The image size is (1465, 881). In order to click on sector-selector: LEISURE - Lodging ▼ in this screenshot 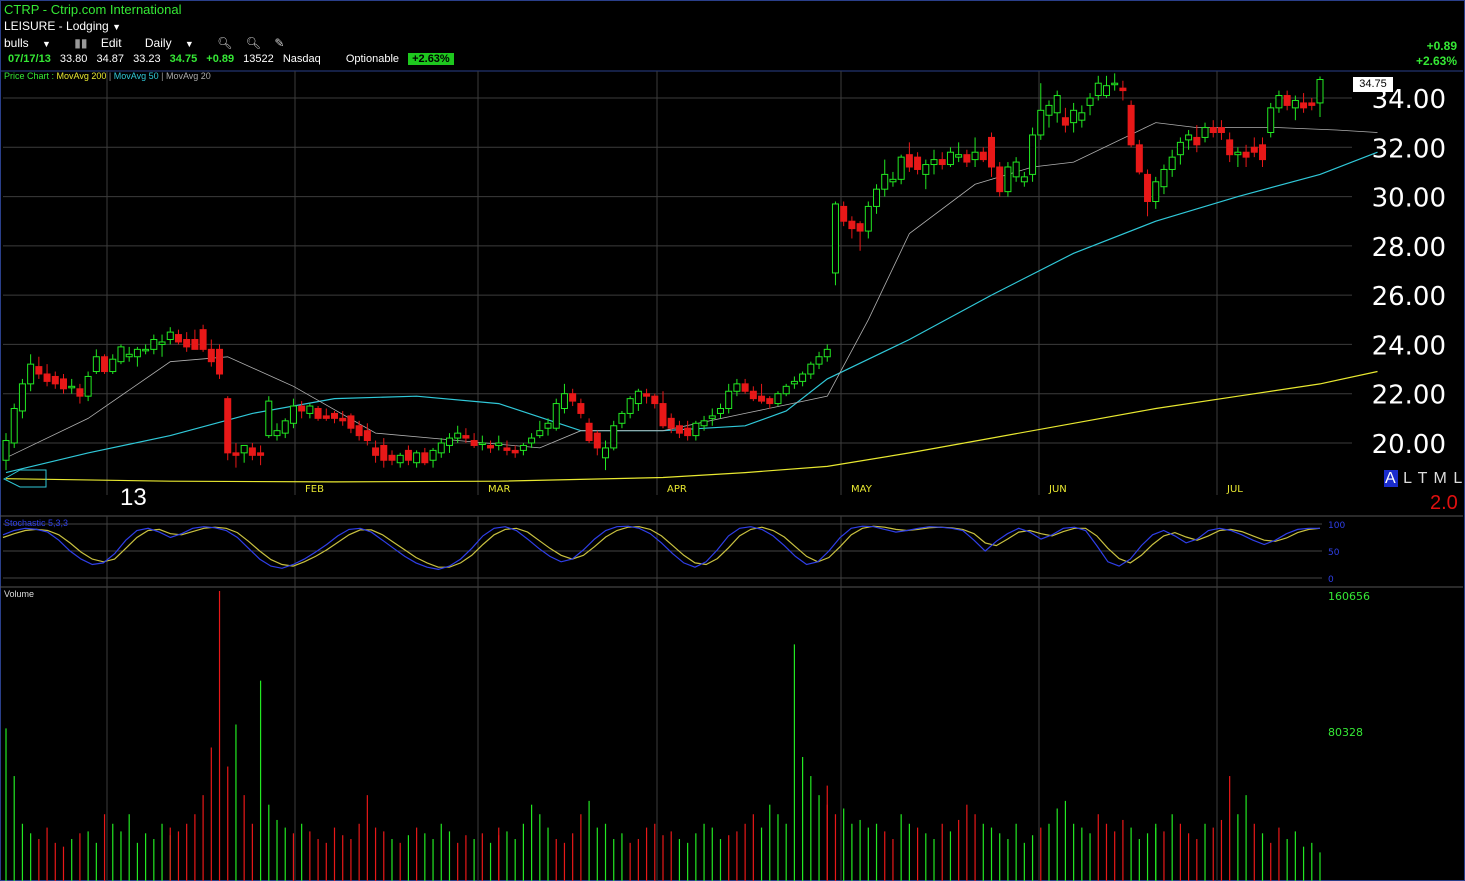, I will do `click(62, 26)`.